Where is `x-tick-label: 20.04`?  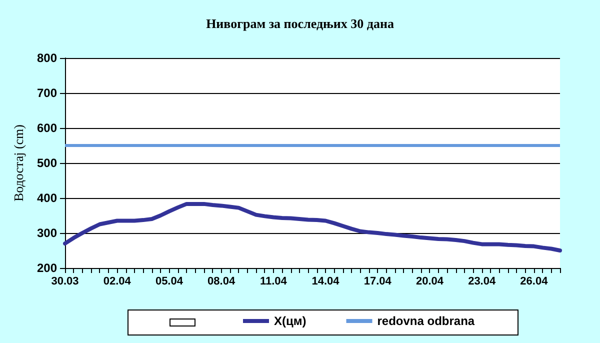
x-tick-label: 20.04 is located at coordinates (430, 282).